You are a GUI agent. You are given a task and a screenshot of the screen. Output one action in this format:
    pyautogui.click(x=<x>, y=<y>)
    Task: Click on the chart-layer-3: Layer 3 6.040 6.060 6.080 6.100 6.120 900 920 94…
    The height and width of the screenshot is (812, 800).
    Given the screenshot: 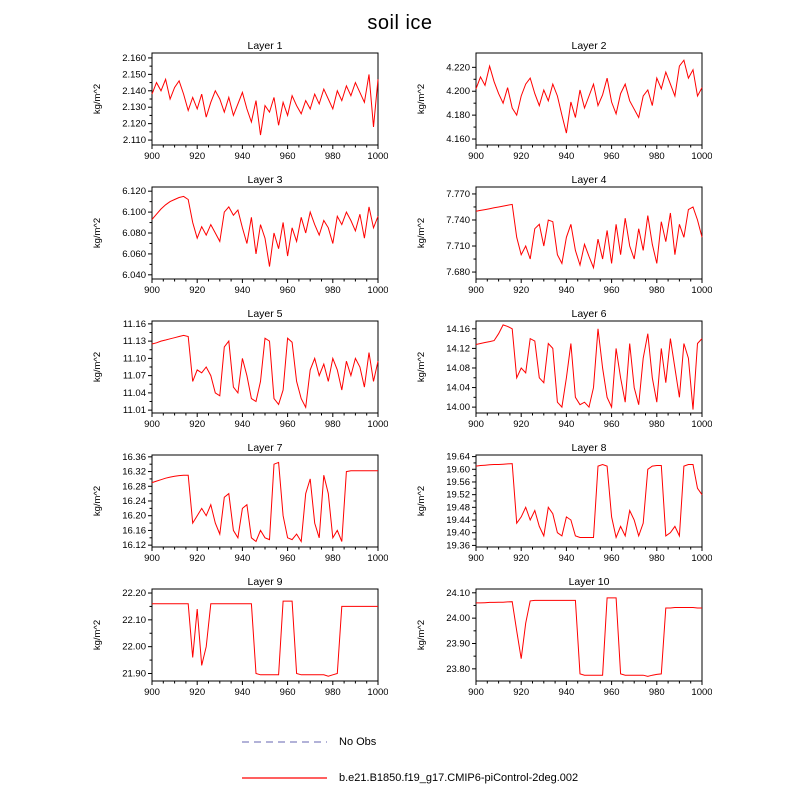 What is the action you would take?
    pyautogui.click(x=240, y=235)
    